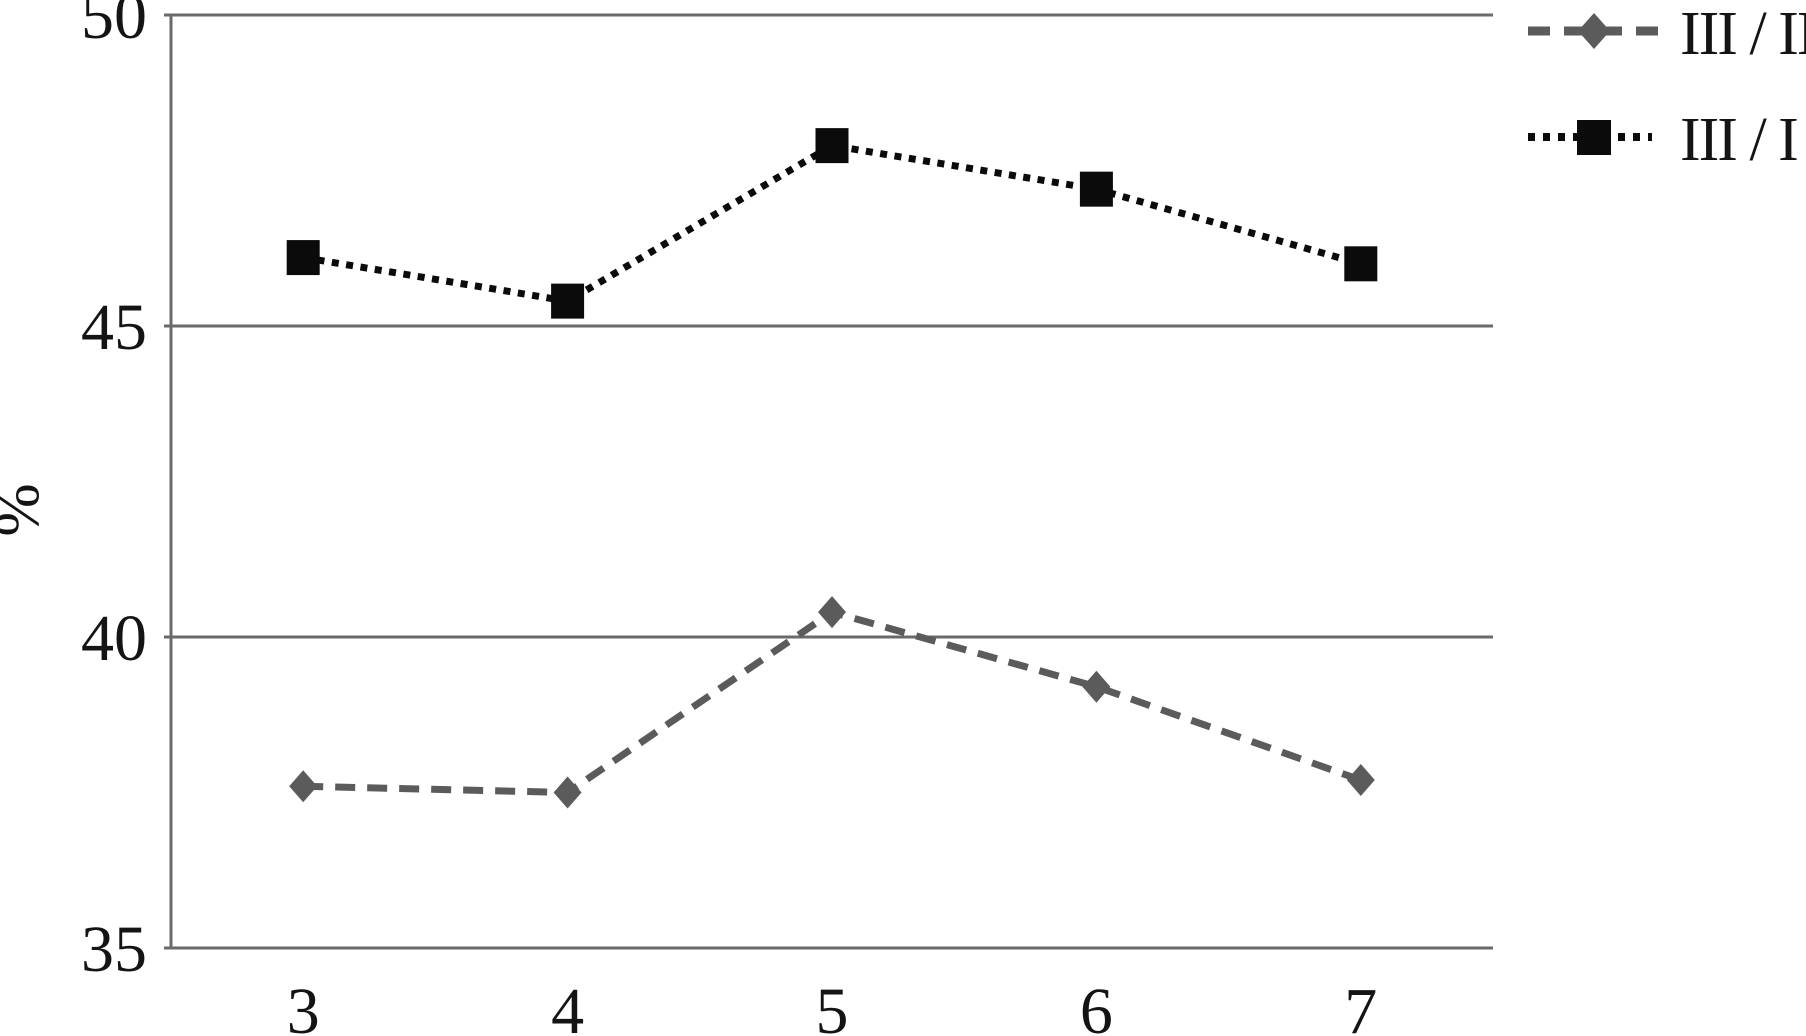 The image size is (1806, 1036). What do you see at coordinates (1667, 34) in the screenshot?
I see `legend-item-iii-ii: III / II` at bounding box center [1667, 34].